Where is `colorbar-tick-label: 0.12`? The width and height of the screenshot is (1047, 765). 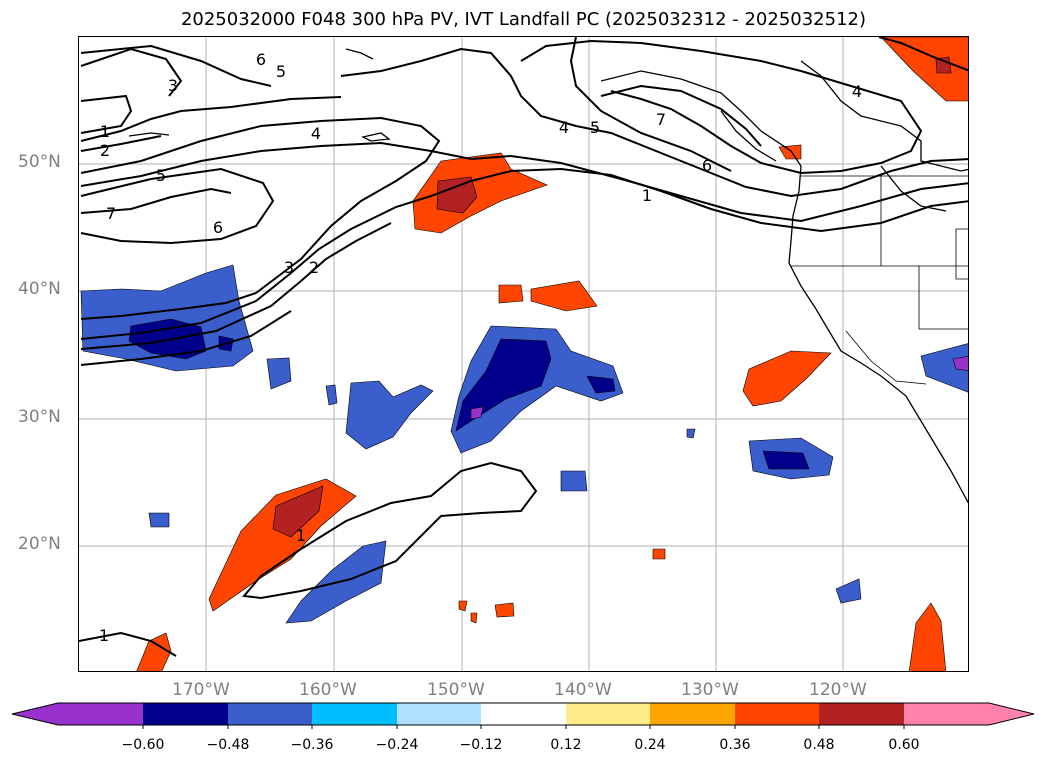 colorbar-tick-label: 0.12 is located at coordinates (566, 745).